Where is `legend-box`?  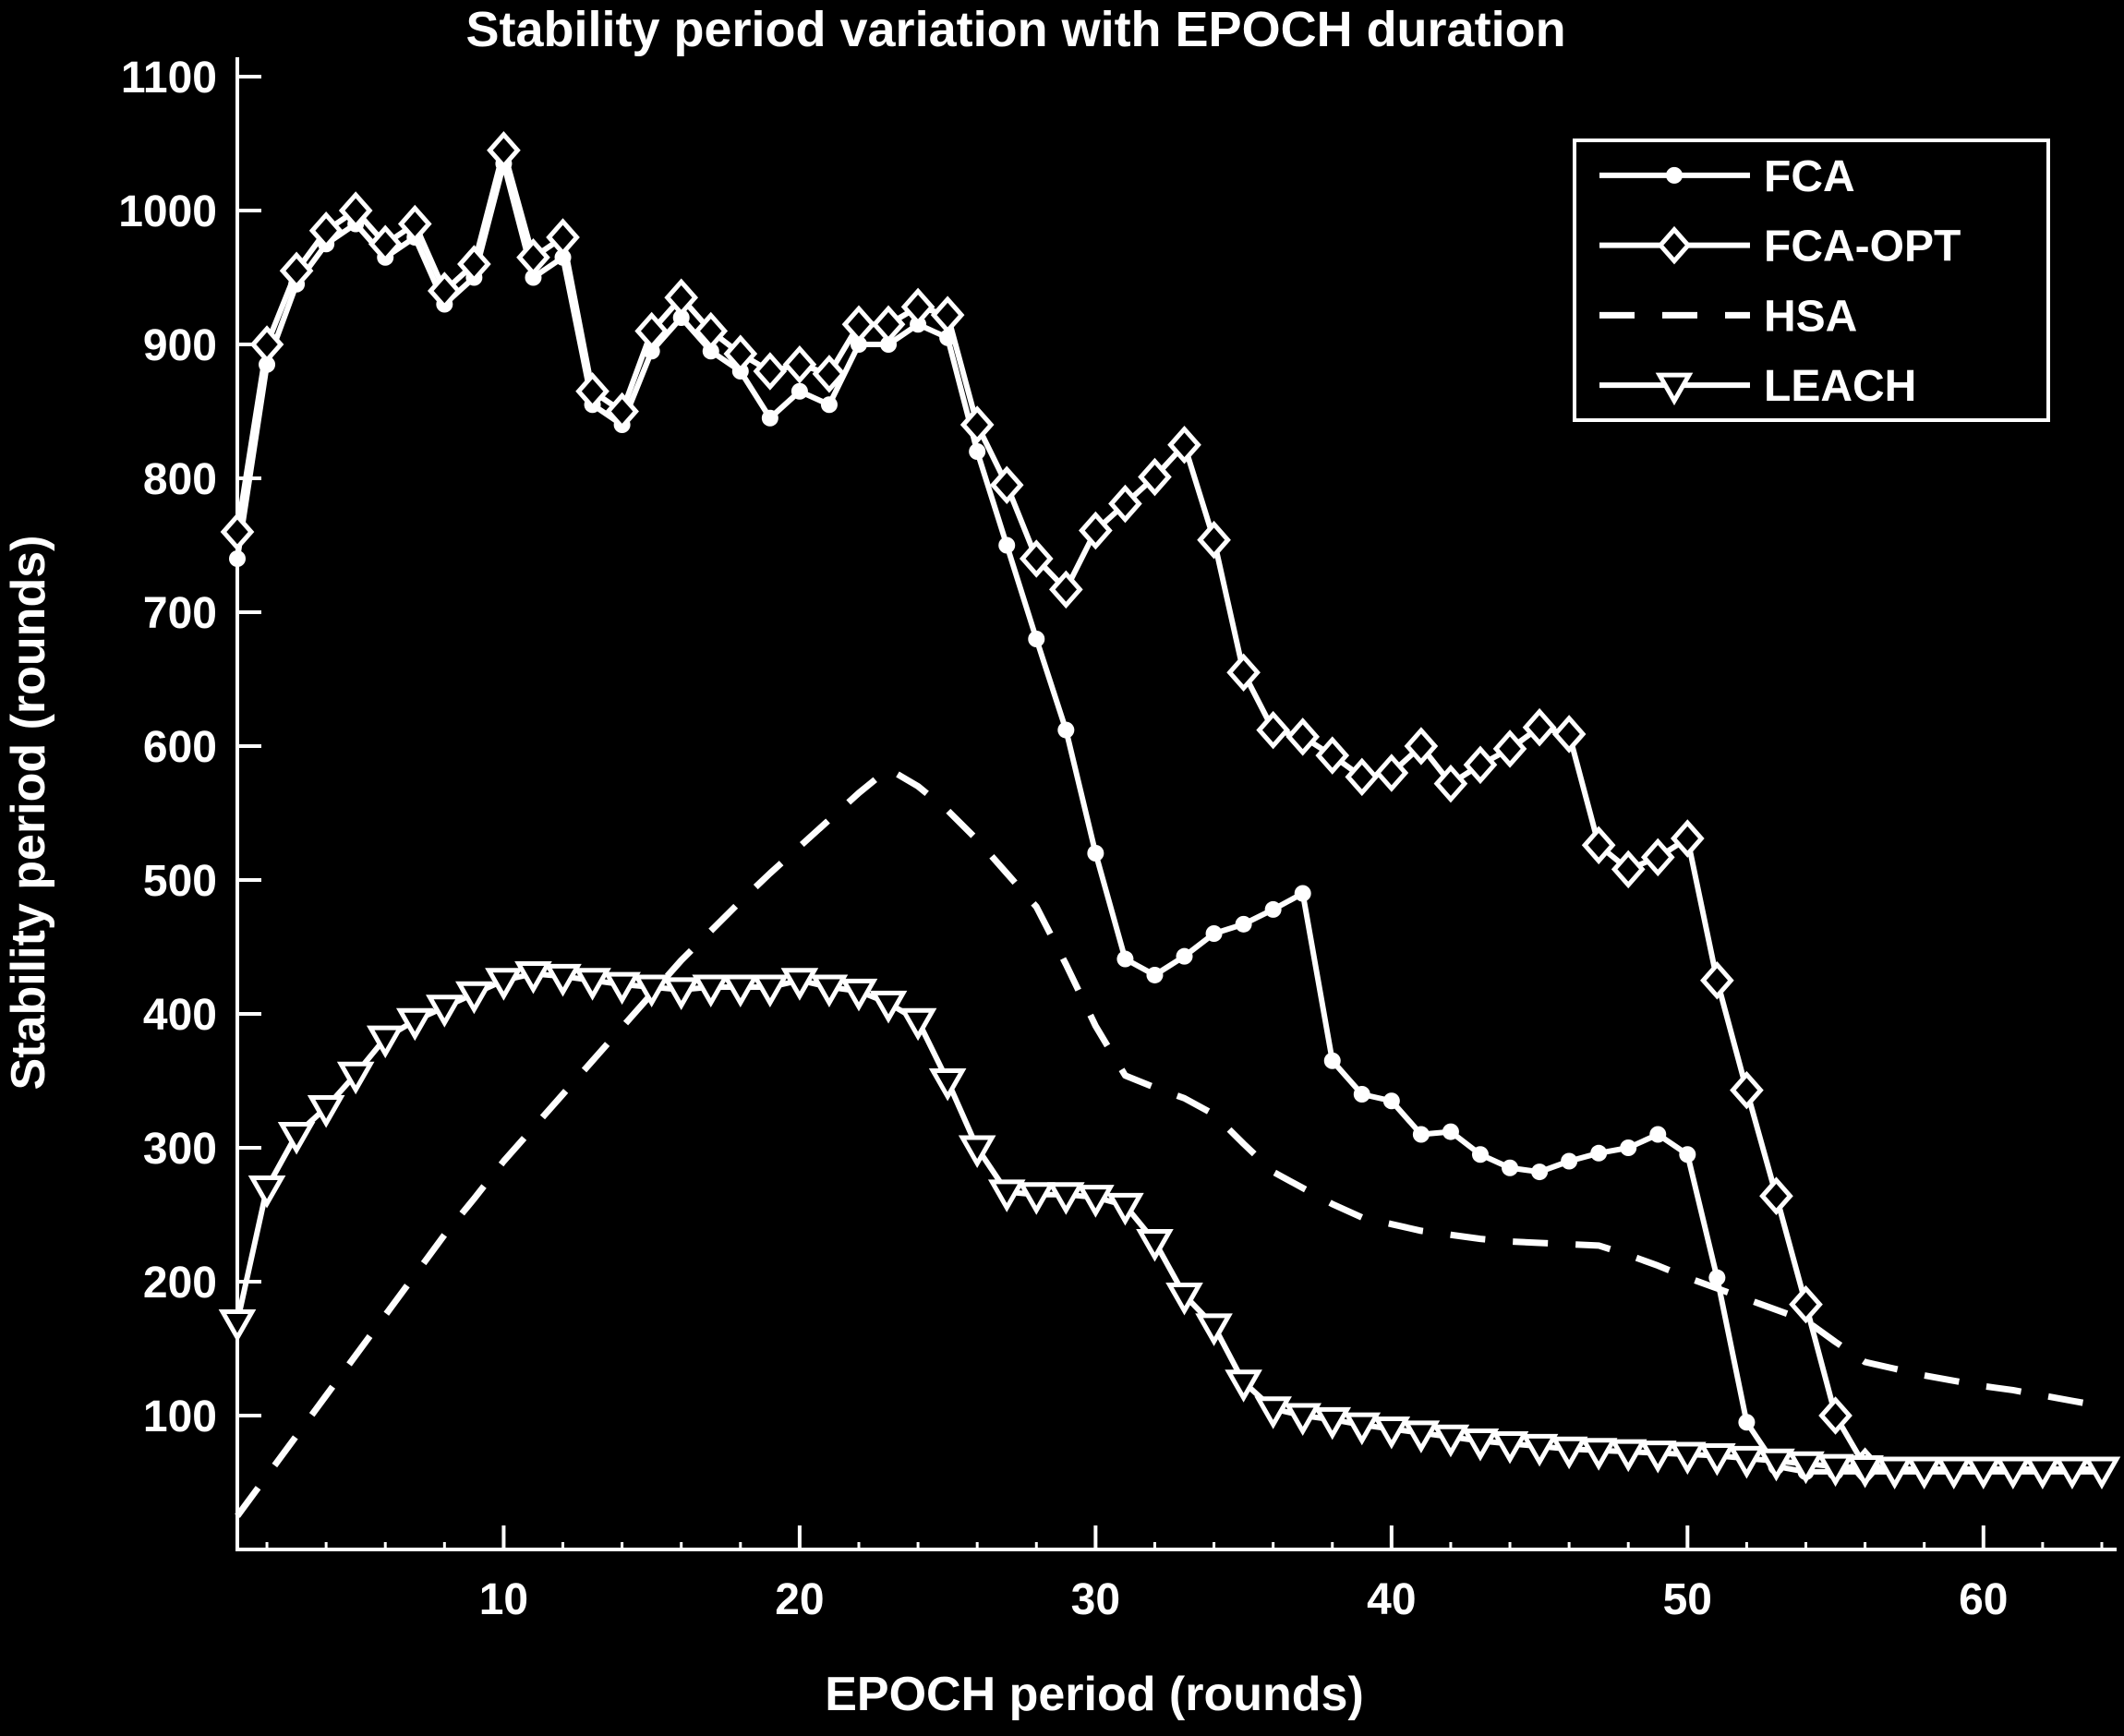 legend-box is located at coordinates (1811, 281).